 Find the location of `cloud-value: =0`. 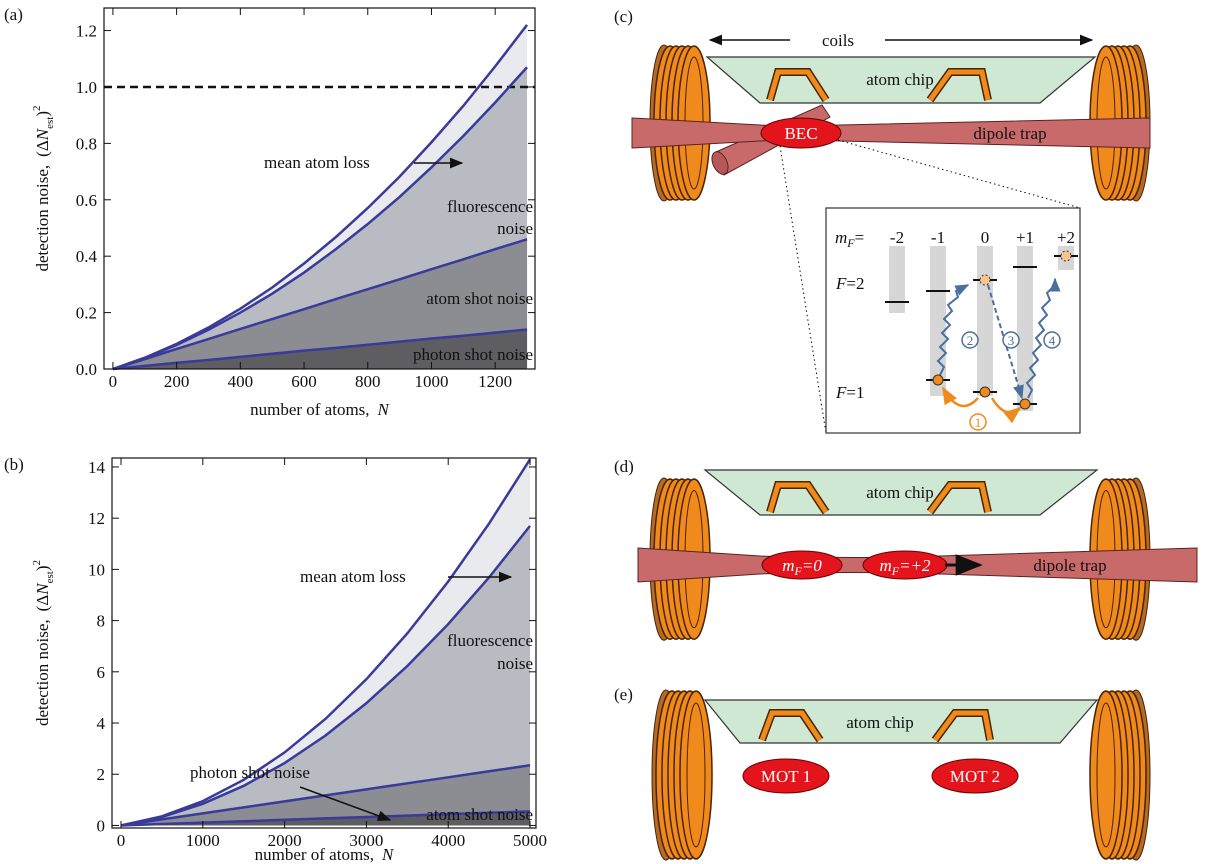

cloud-value: =0 is located at coordinates (812, 565).